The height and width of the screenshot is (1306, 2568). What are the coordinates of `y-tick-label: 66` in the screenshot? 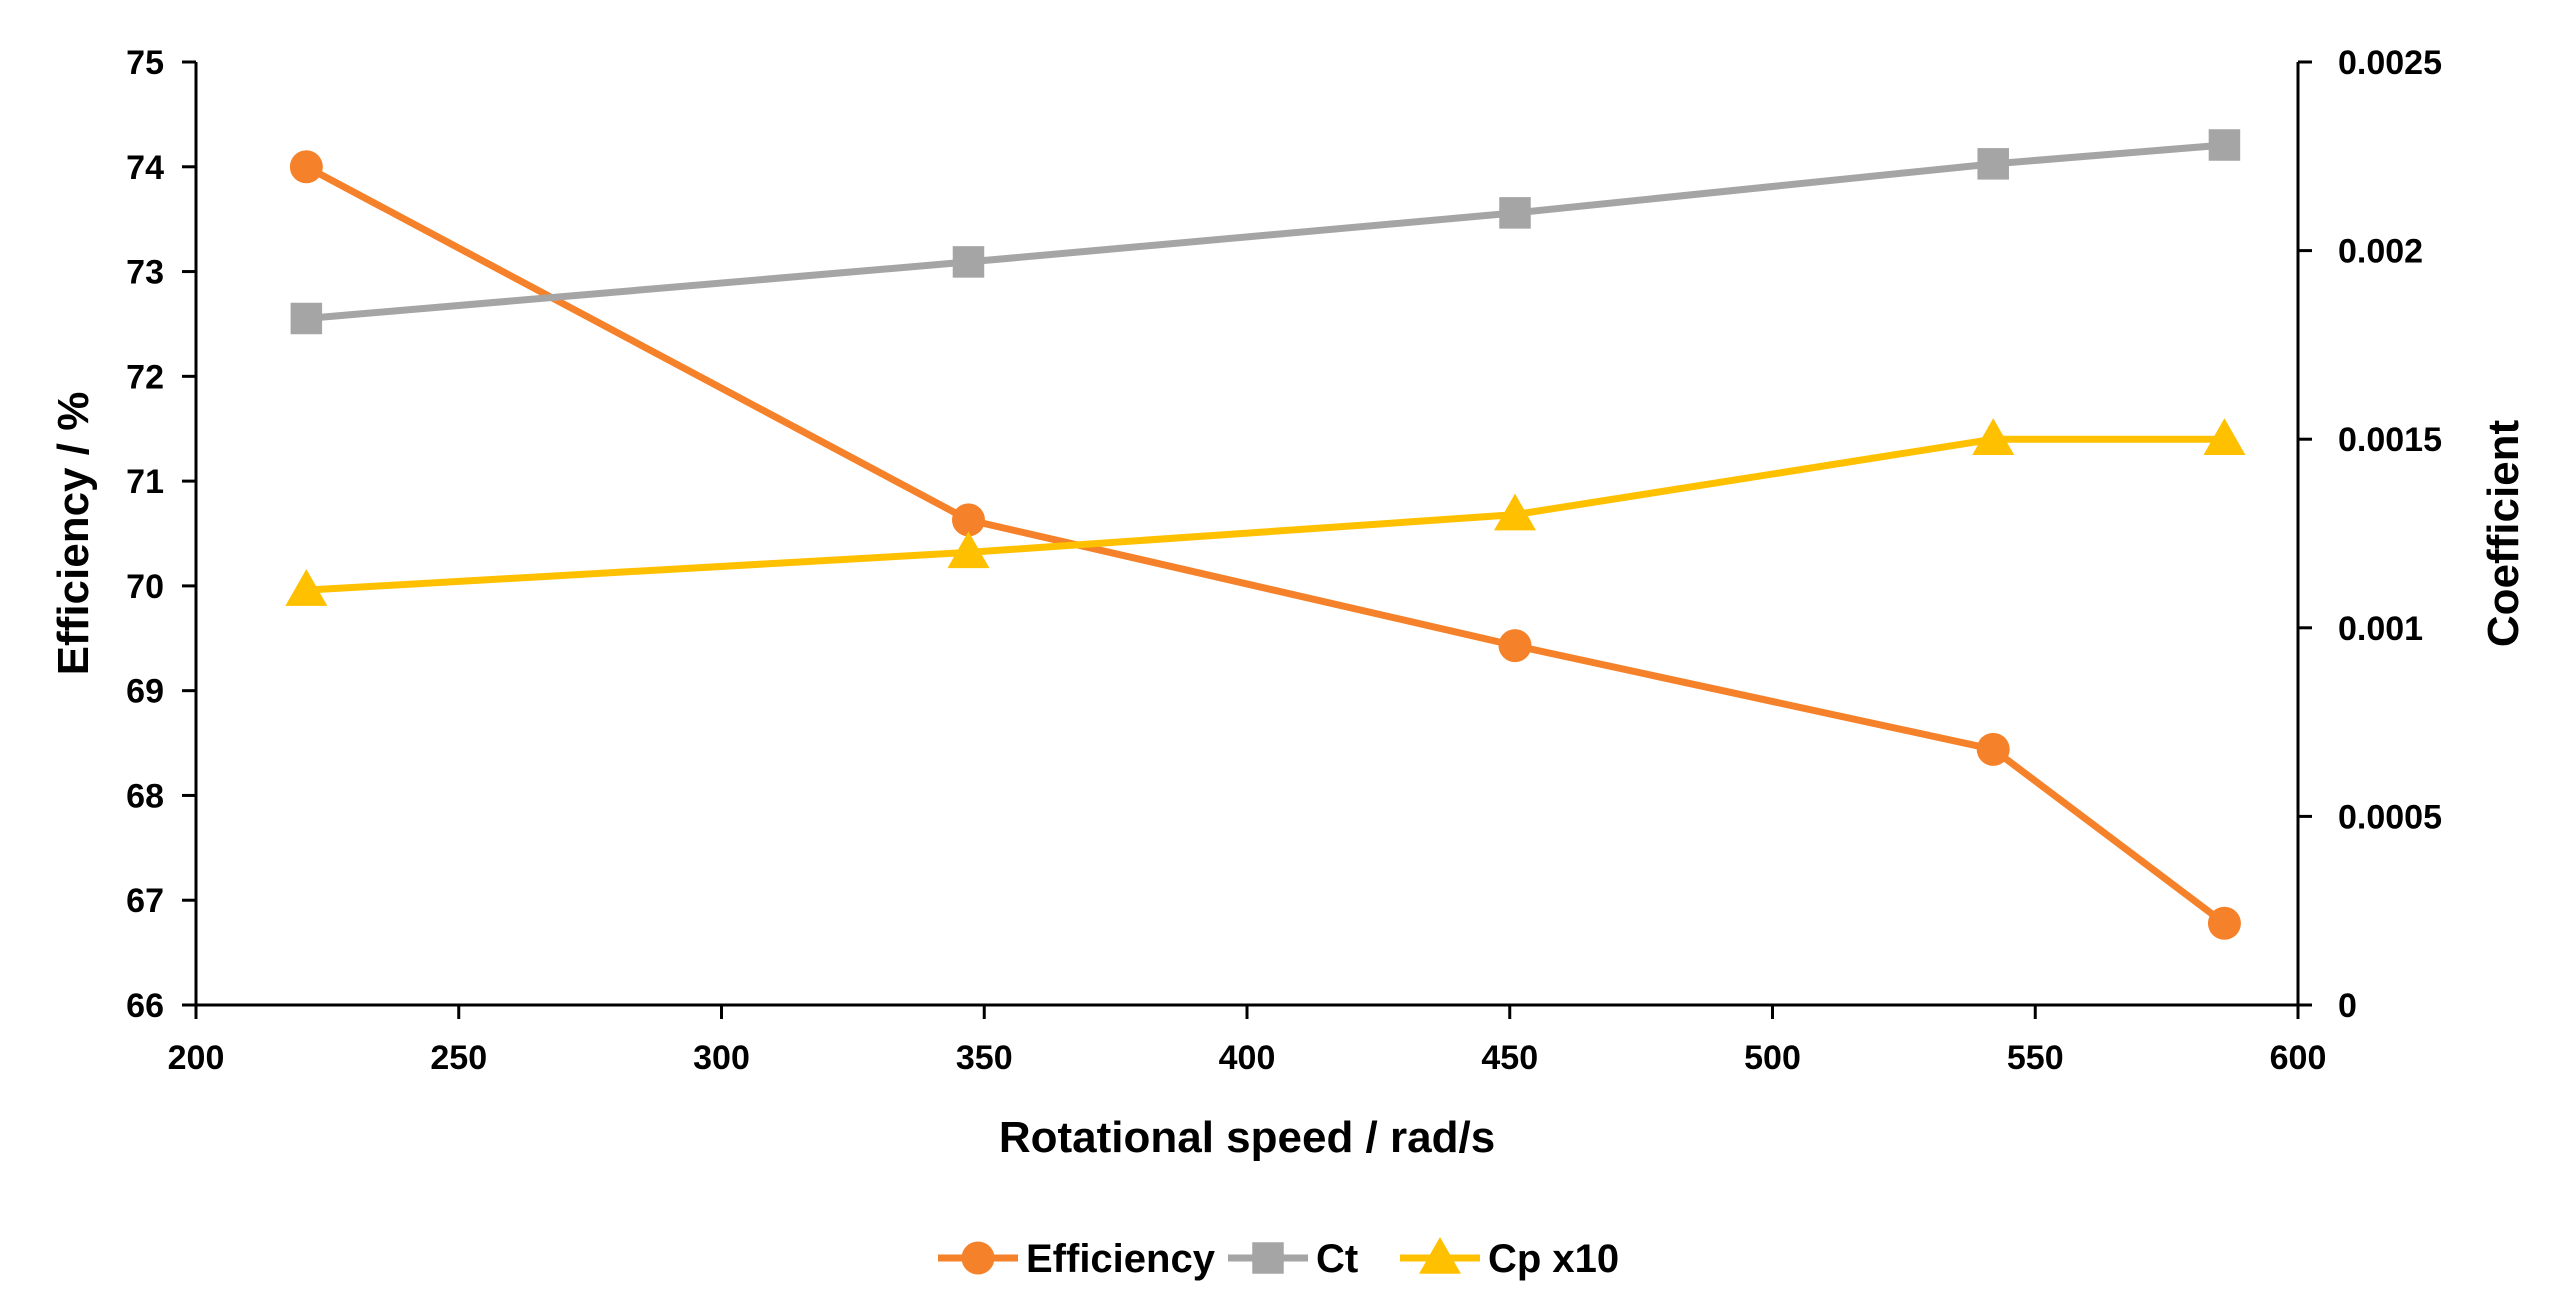 It's located at (145, 1006).